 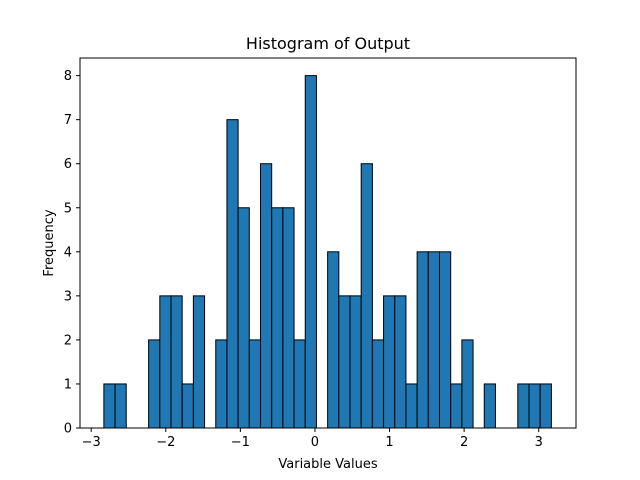 I want to click on x-tick-label: 2, so click(x=464, y=442).